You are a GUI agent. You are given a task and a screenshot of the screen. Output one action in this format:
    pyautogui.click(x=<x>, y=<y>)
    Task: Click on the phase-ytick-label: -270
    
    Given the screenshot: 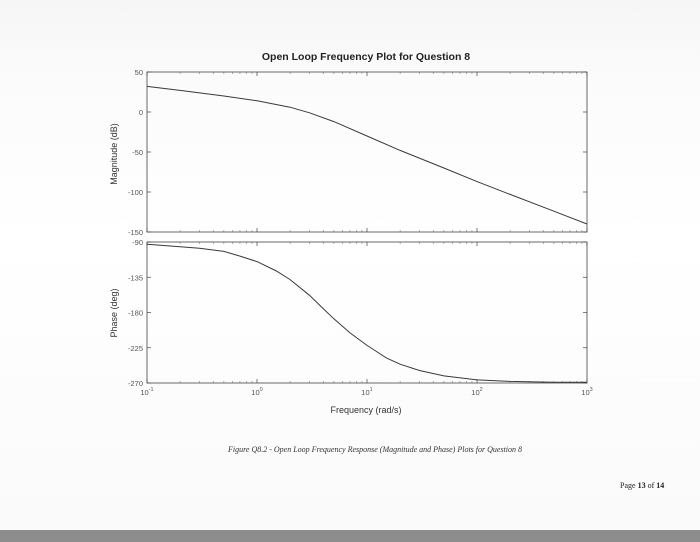 What is the action you would take?
    pyautogui.click(x=135, y=383)
    